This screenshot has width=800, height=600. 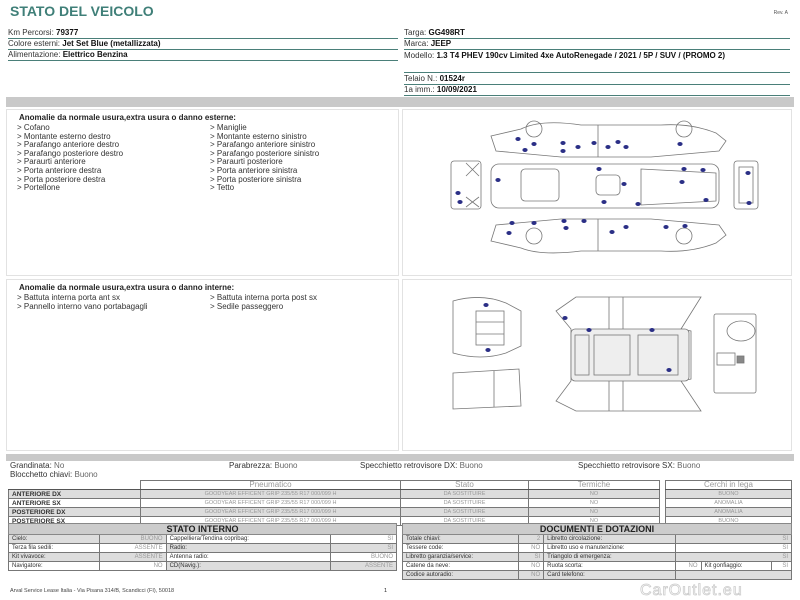 I want to click on tyre-header-pneumatico: Pneumatico, so click(x=270, y=485).